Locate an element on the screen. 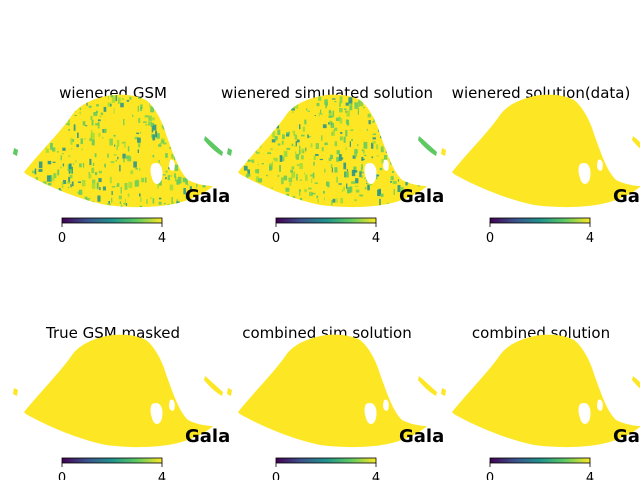 Image resolution: width=640 pixels, height=484 pixels. sky-map is located at coordinates (540, 391).